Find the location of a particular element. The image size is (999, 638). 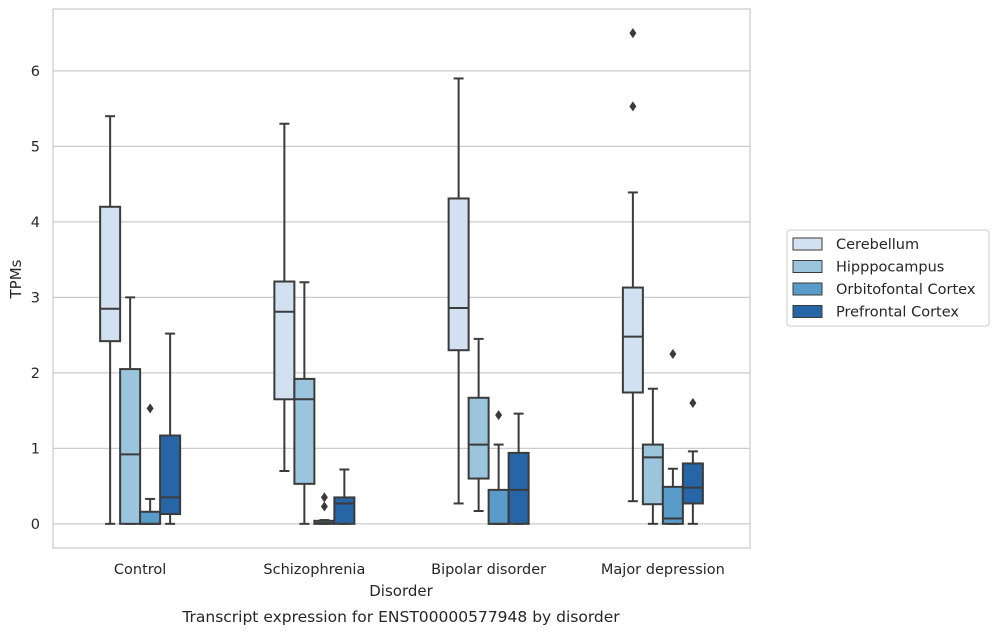

y-tick-label: 6 is located at coordinates (35, 72).